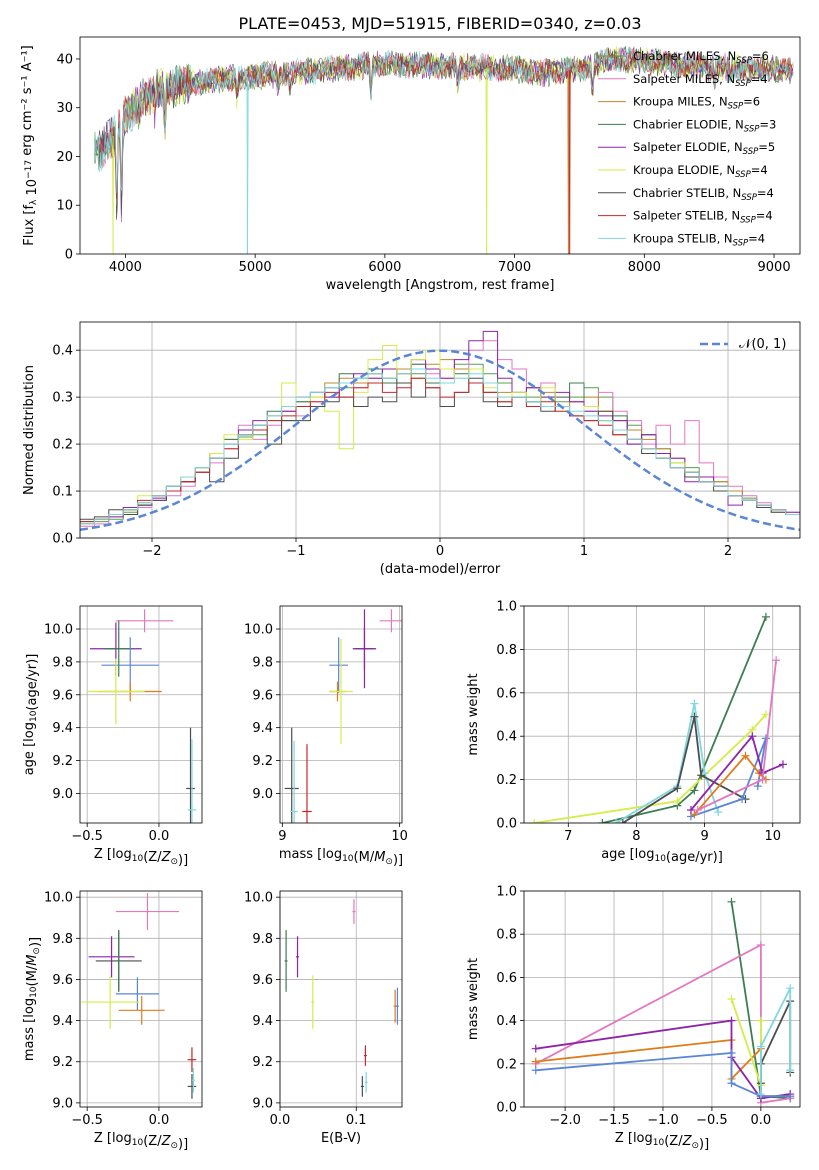  What do you see at coordinates (700, 171) in the screenshot?
I see `legend-label: Kroupa ELODIE, NSSP=4` at bounding box center [700, 171].